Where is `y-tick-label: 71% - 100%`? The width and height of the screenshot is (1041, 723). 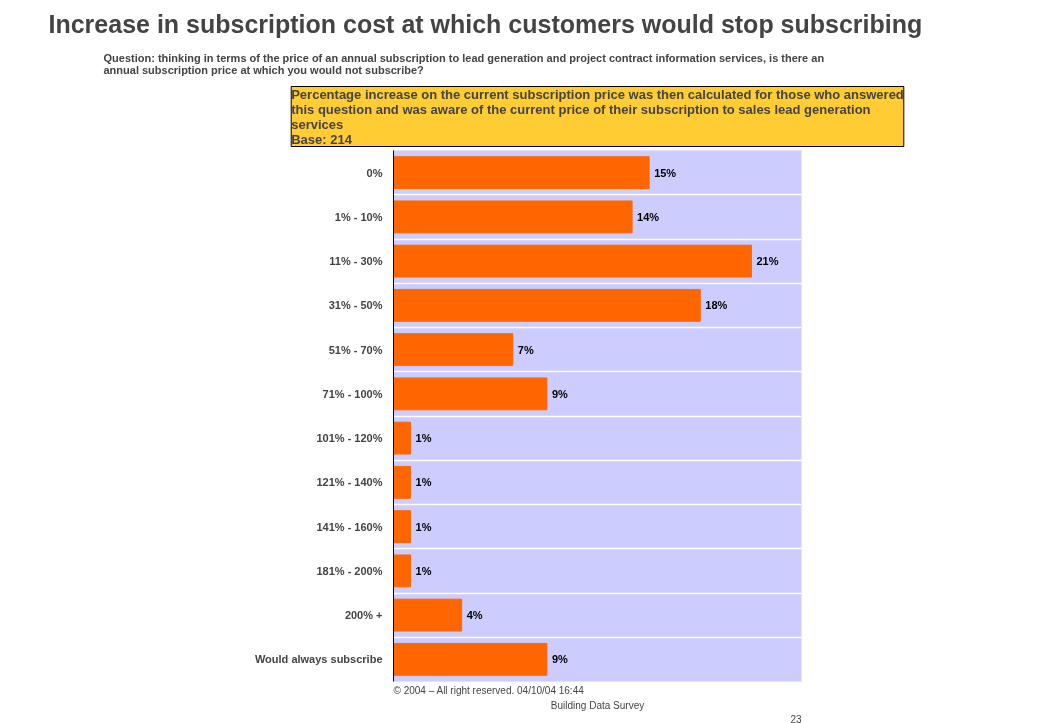 y-tick-label: 71% - 100% is located at coordinates (352, 393).